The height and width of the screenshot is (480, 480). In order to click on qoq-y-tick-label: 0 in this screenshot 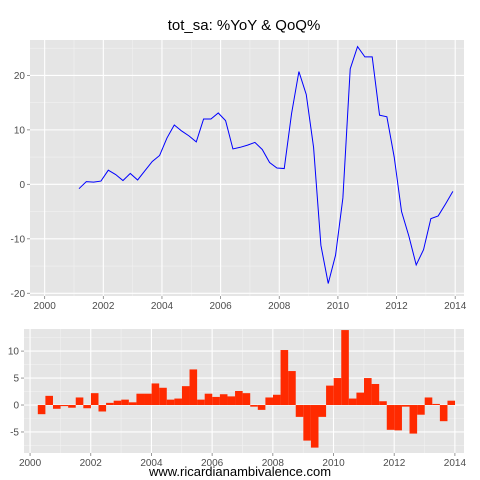, I will do `click(16, 406)`.